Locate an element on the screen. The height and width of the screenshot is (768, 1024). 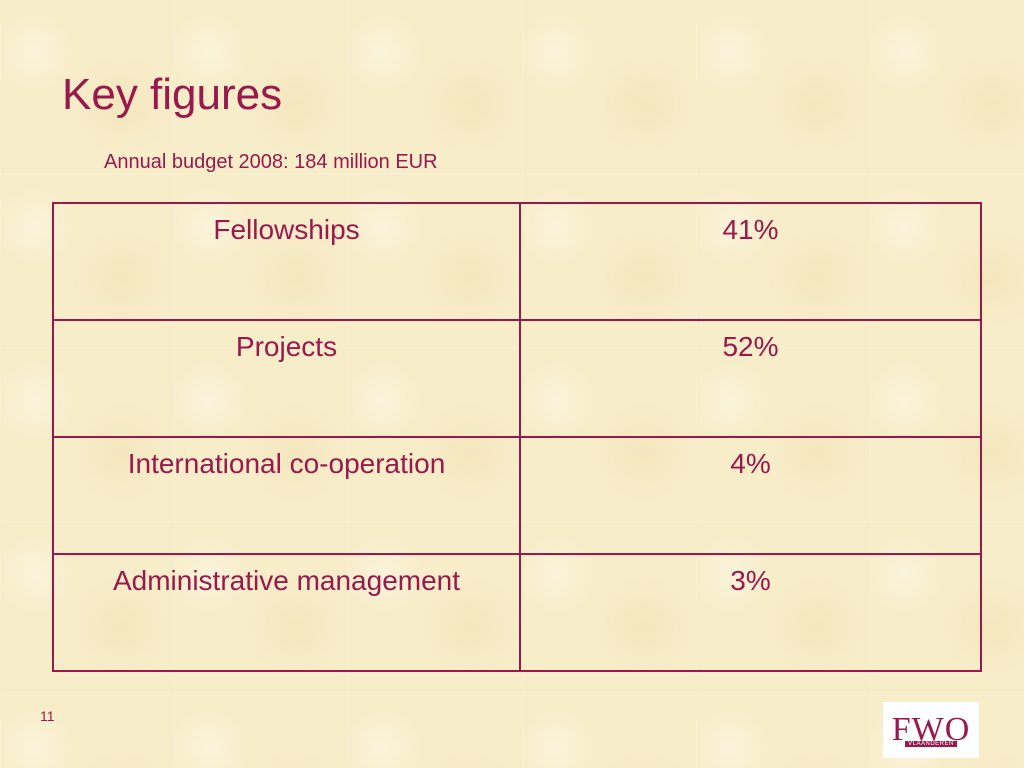
table-row: Fellowships 41% is located at coordinates (517, 261).